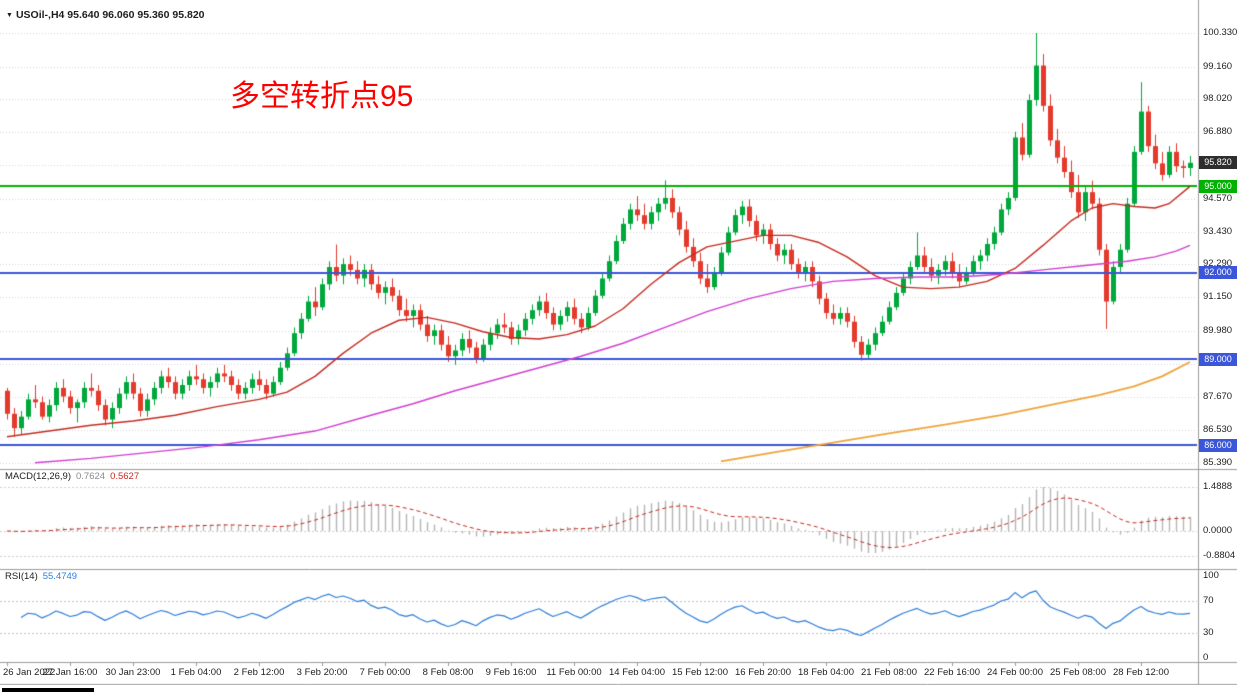 Image resolution: width=1237 pixels, height=695 pixels. I want to click on price-tick-label: 85.390, so click(1218, 462).